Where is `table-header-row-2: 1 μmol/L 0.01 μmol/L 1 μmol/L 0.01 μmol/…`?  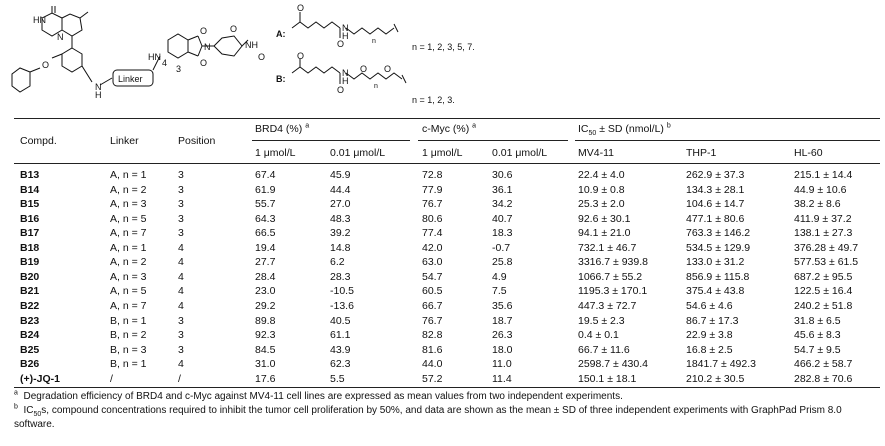
table-header-row-2: 1 μmol/L 0.01 μmol/L 1 μmol/L 0.01 μmol/… is located at coordinates (442, 153).